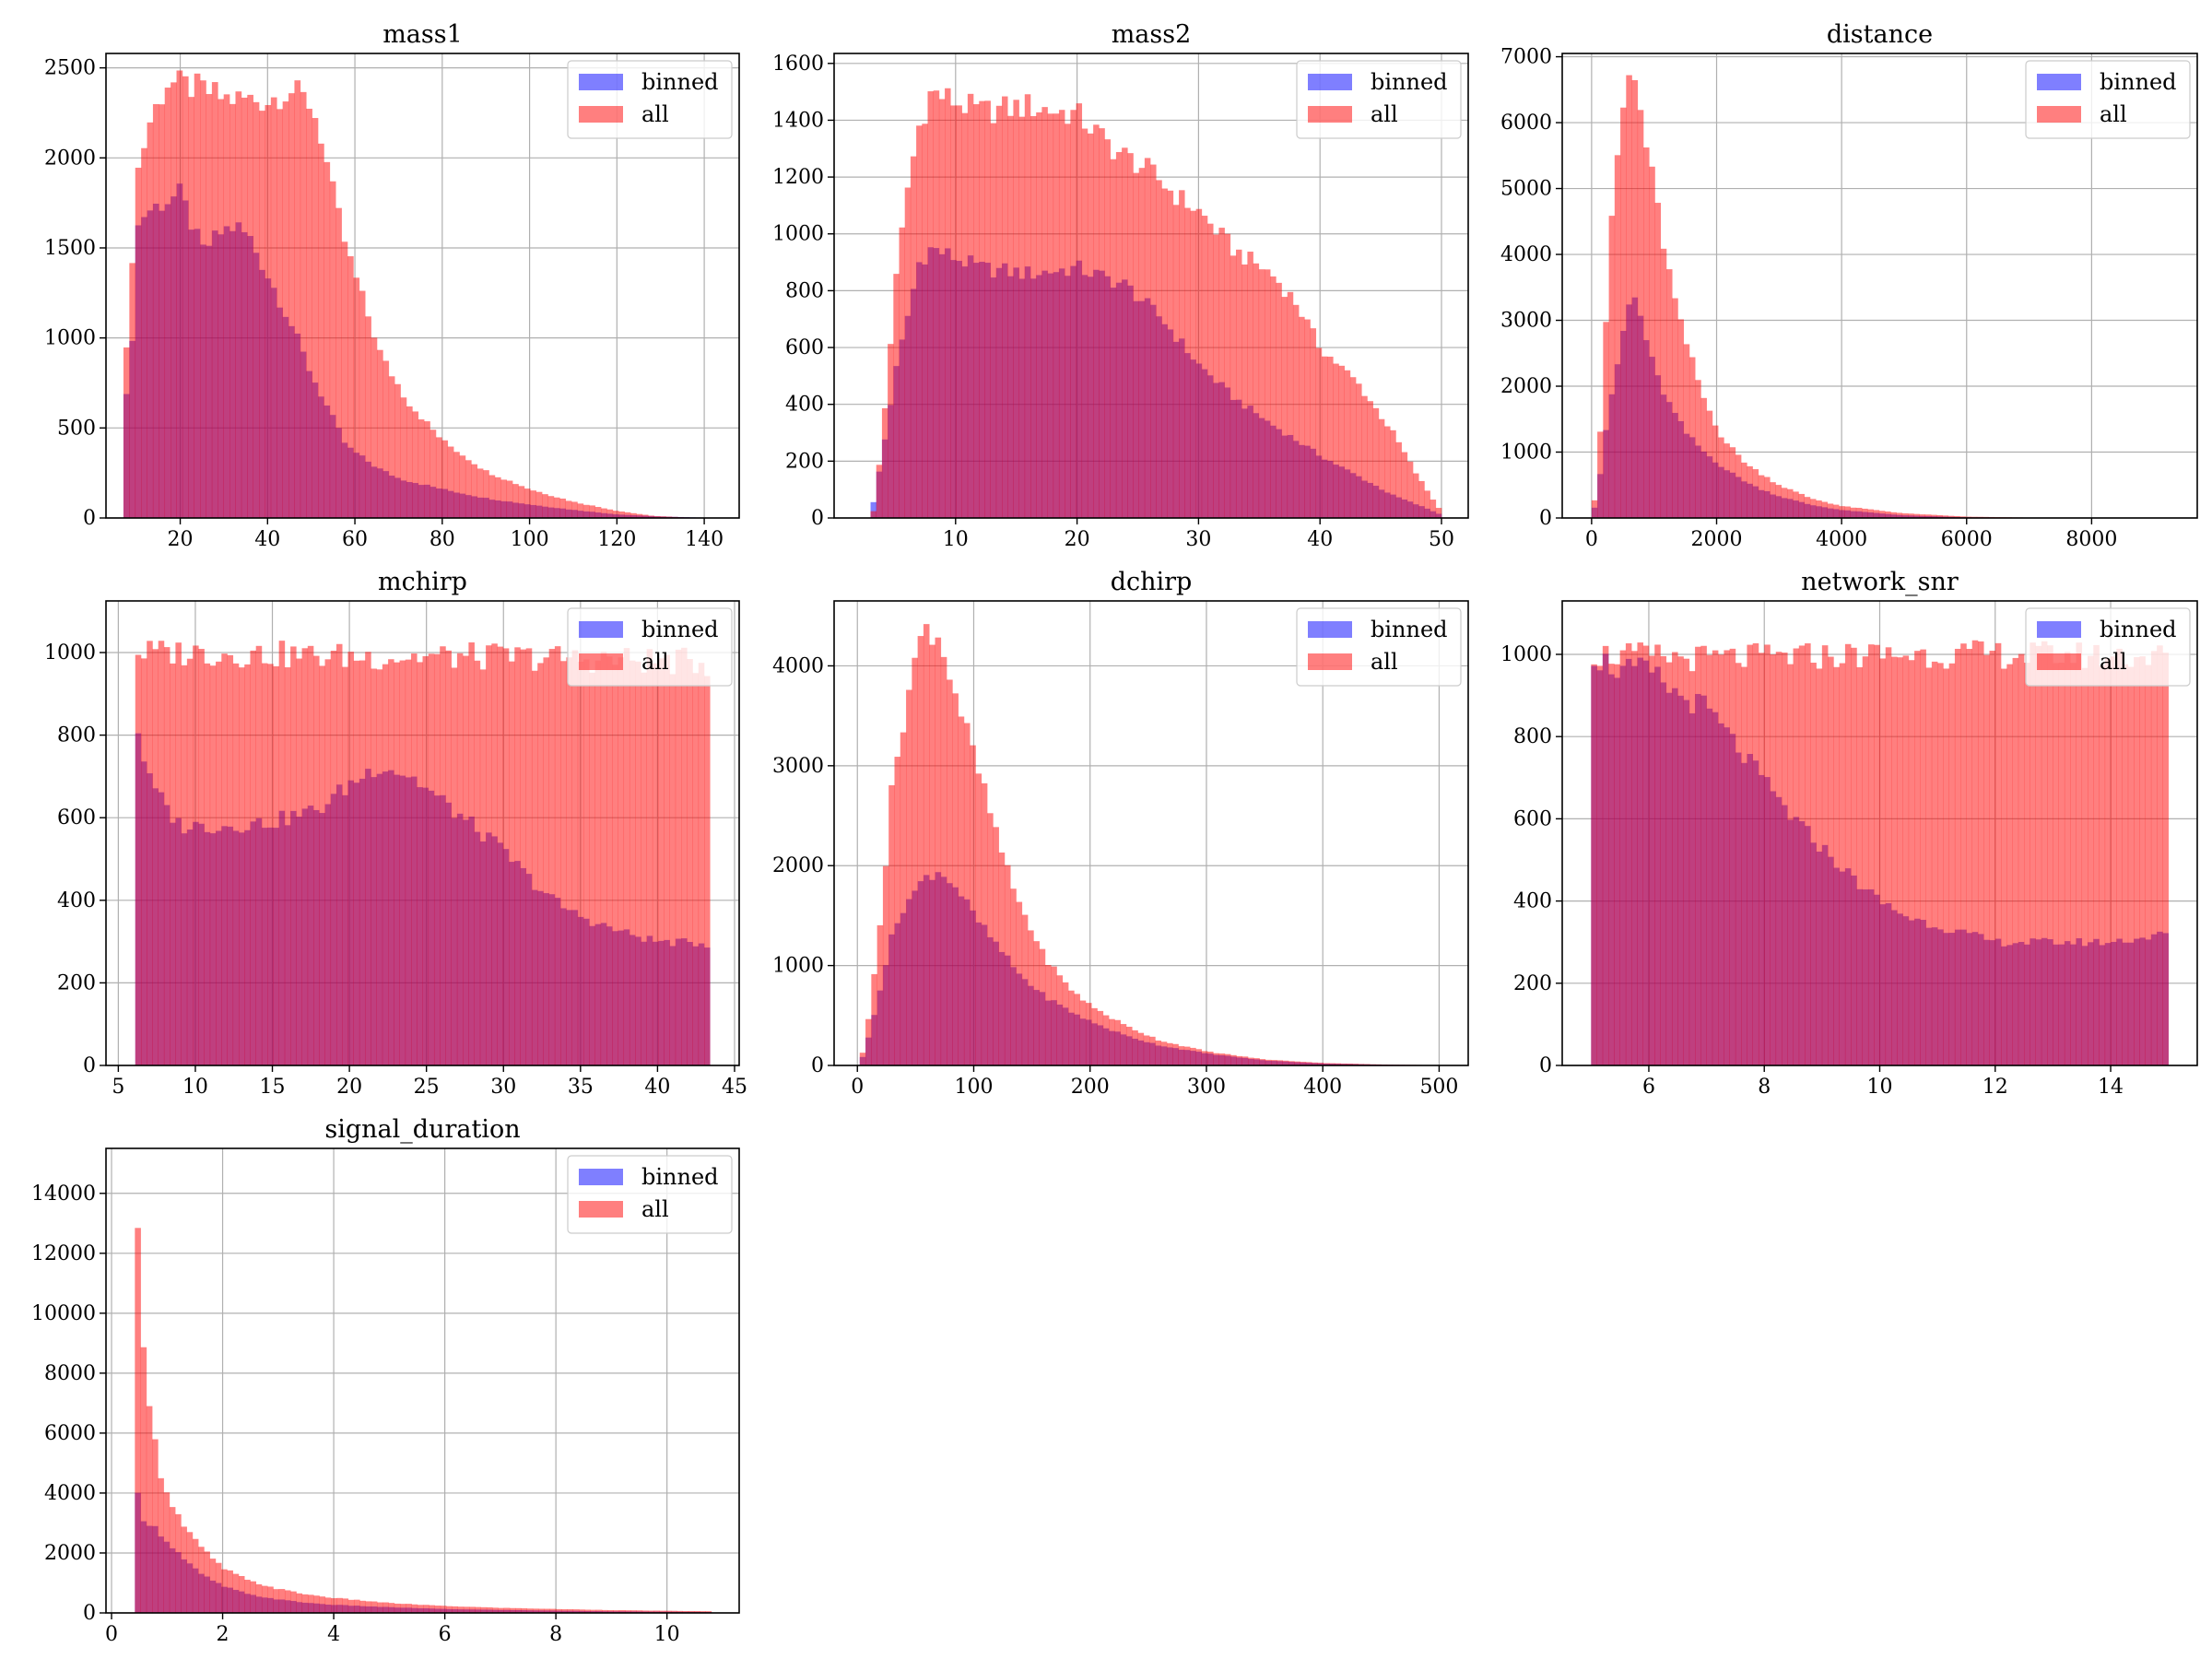 The image size is (2212, 1659). What do you see at coordinates (1648, 1087) in the screenshot?
I see `x-tick-label: 6` at bounding box center [1648, 1087].